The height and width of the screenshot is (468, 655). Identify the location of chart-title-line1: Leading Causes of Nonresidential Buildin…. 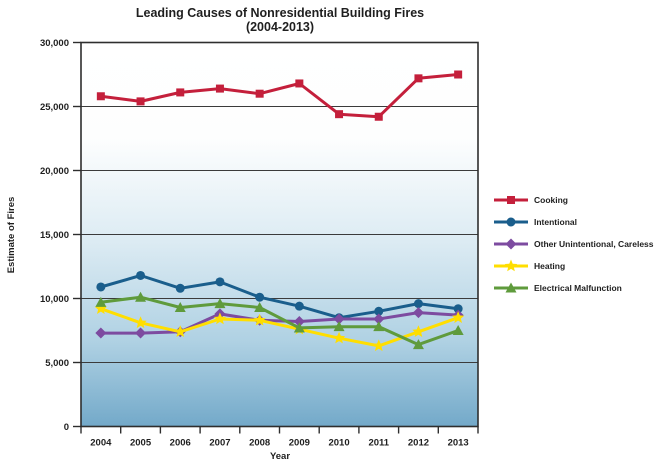
(280, 13).